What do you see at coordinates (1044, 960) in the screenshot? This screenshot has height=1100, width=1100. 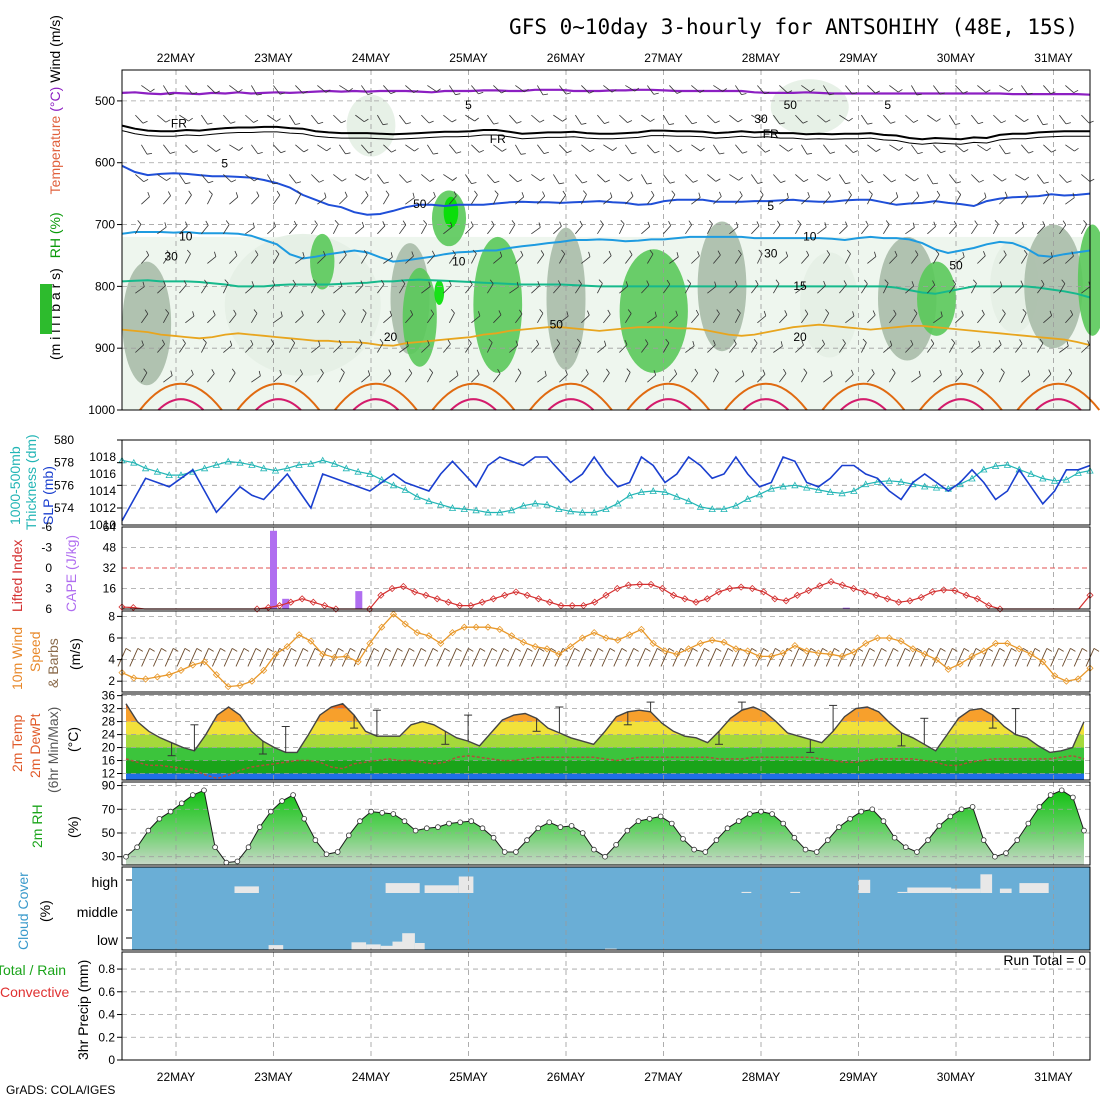 I see `run-total-label: Run Total = 0` at bounding box center [1044, 960].